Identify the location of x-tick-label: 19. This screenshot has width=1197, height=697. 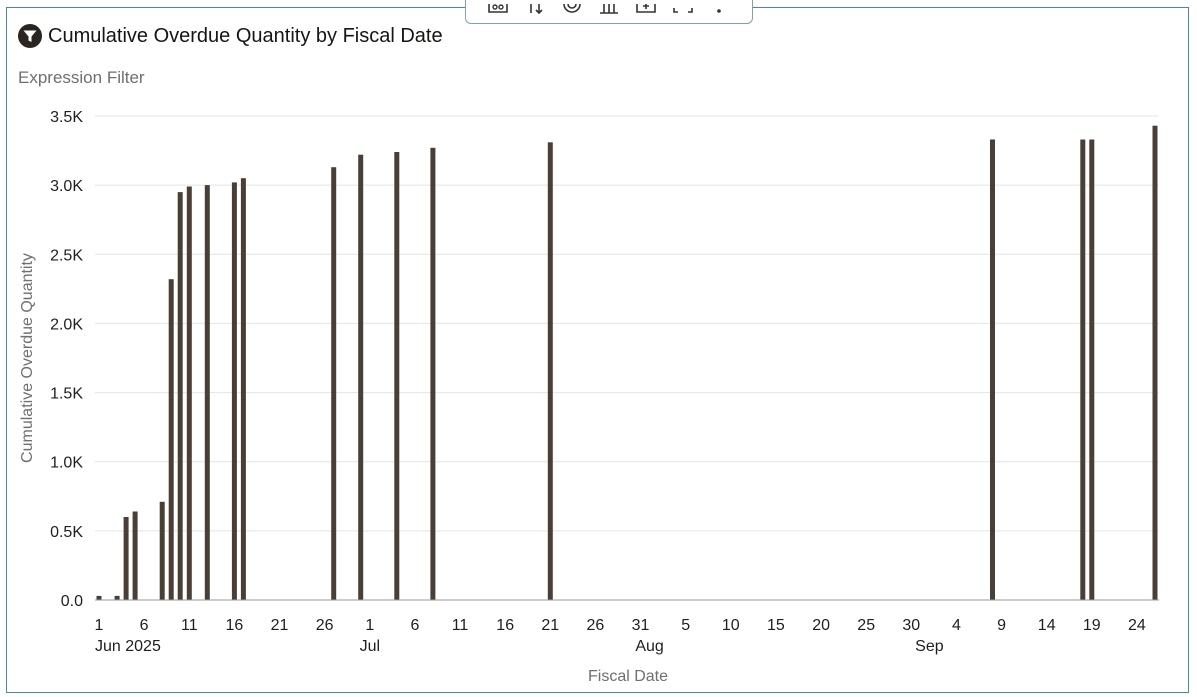
(1092, 625).